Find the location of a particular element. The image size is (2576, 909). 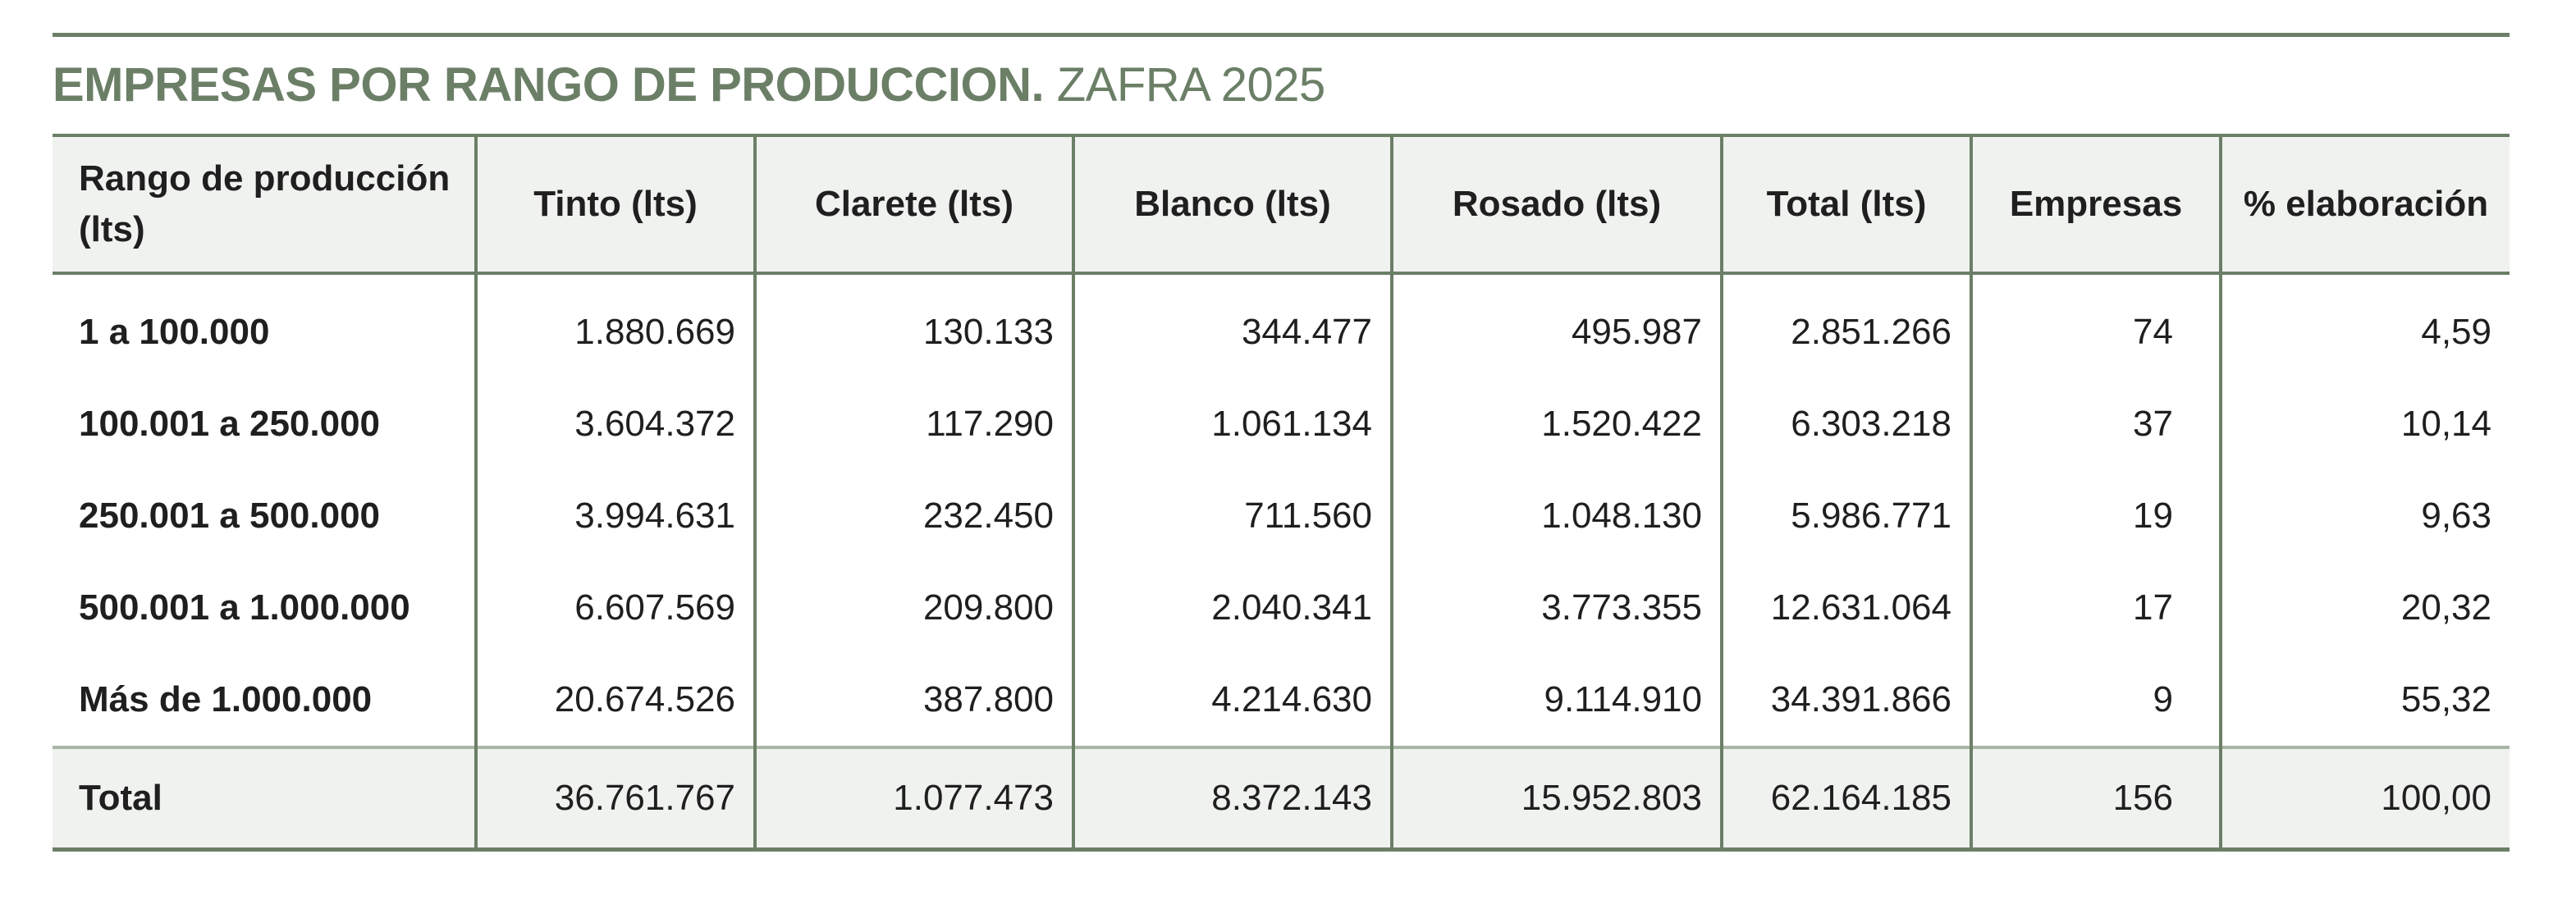

cell-rosado: 9.114.910 is located at coordinates (1556, 700).